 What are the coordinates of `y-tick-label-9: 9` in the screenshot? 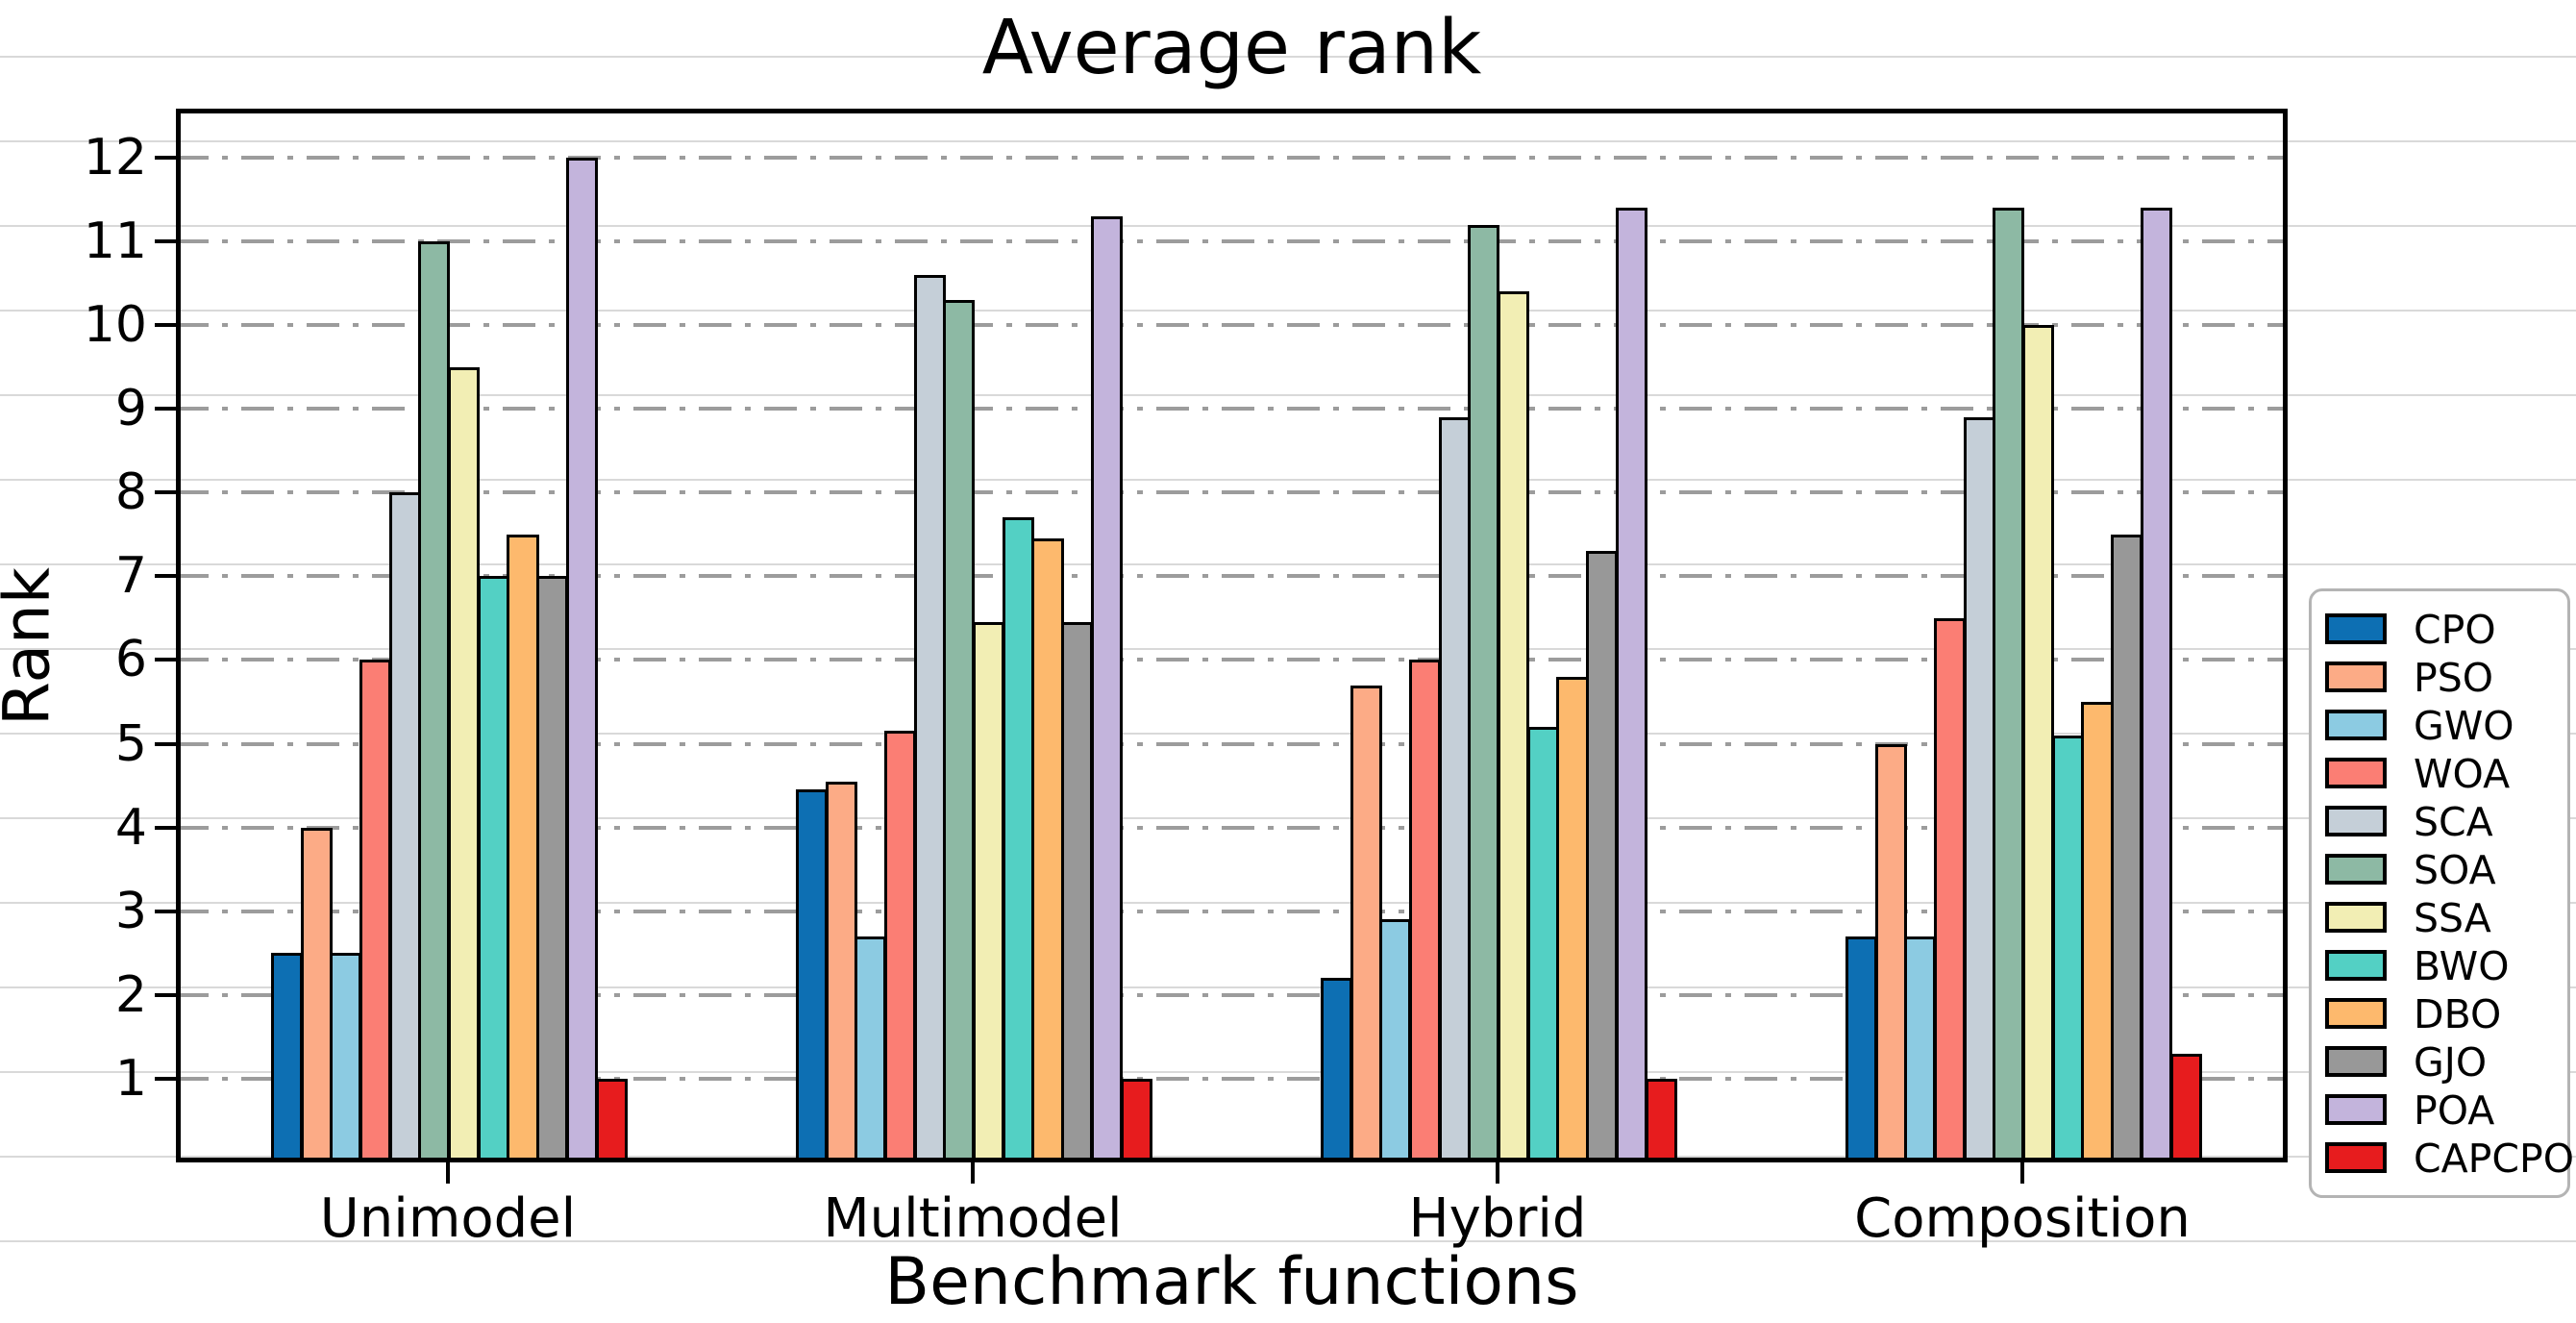 It's located at (130, 409).